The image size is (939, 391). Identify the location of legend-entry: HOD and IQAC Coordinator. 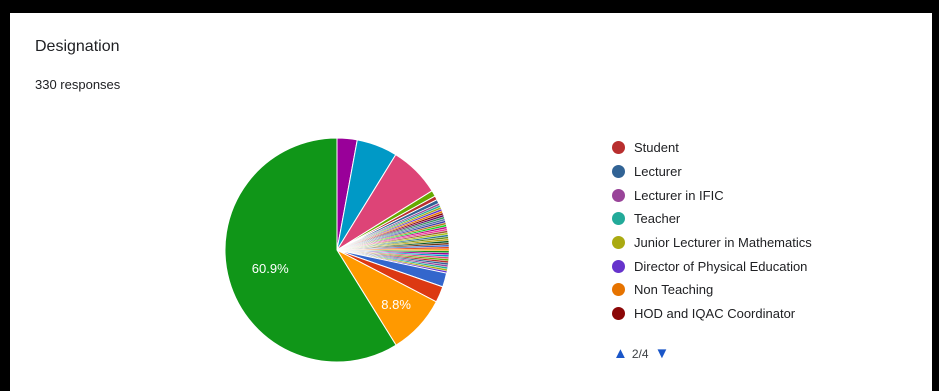
(712, 314).